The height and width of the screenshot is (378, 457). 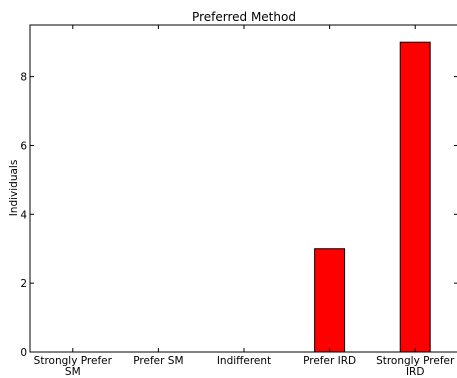 What do you see at coordinates (23, 78) in the screenshot?
I see `y-tick-label: 8` at bounding box center [23, 78].